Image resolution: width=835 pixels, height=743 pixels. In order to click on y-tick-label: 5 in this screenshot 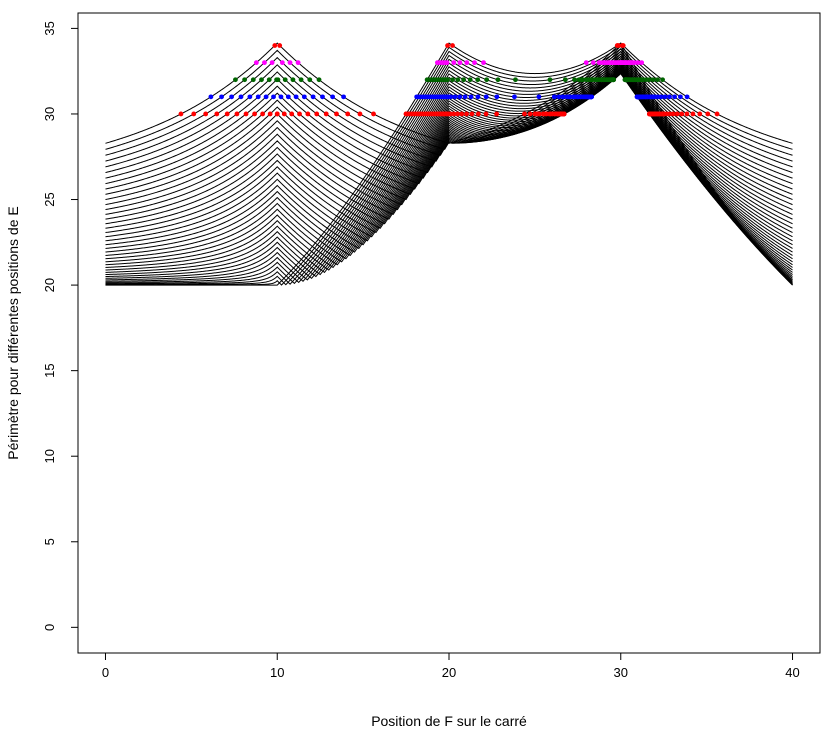, I will do `click(49, 541)`.